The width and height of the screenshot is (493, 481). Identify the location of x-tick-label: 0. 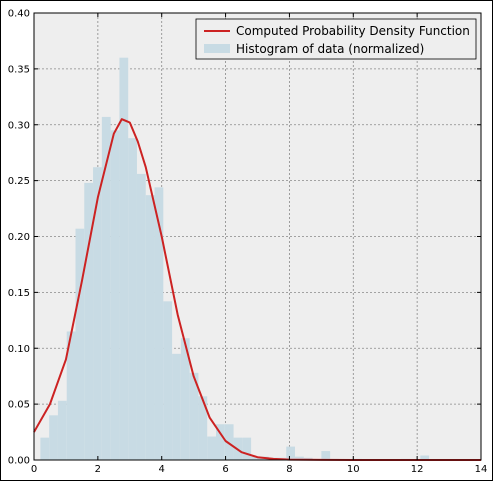
(34, 469).